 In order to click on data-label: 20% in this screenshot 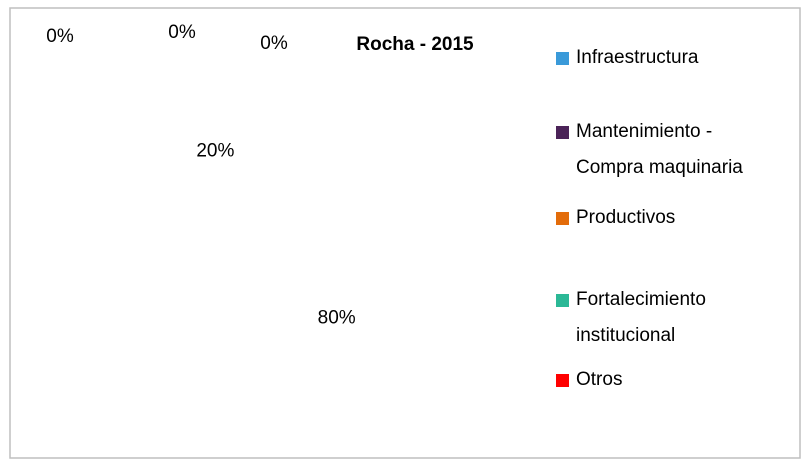, I will do `click(215, 151)`.